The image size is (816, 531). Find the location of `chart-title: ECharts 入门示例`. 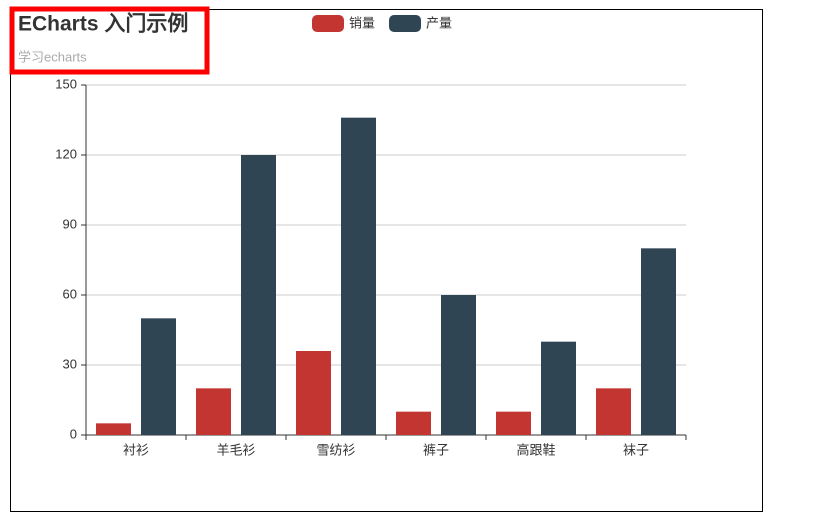

chart-title: ECharts 入门示例 is located at coordinates (103, 24).